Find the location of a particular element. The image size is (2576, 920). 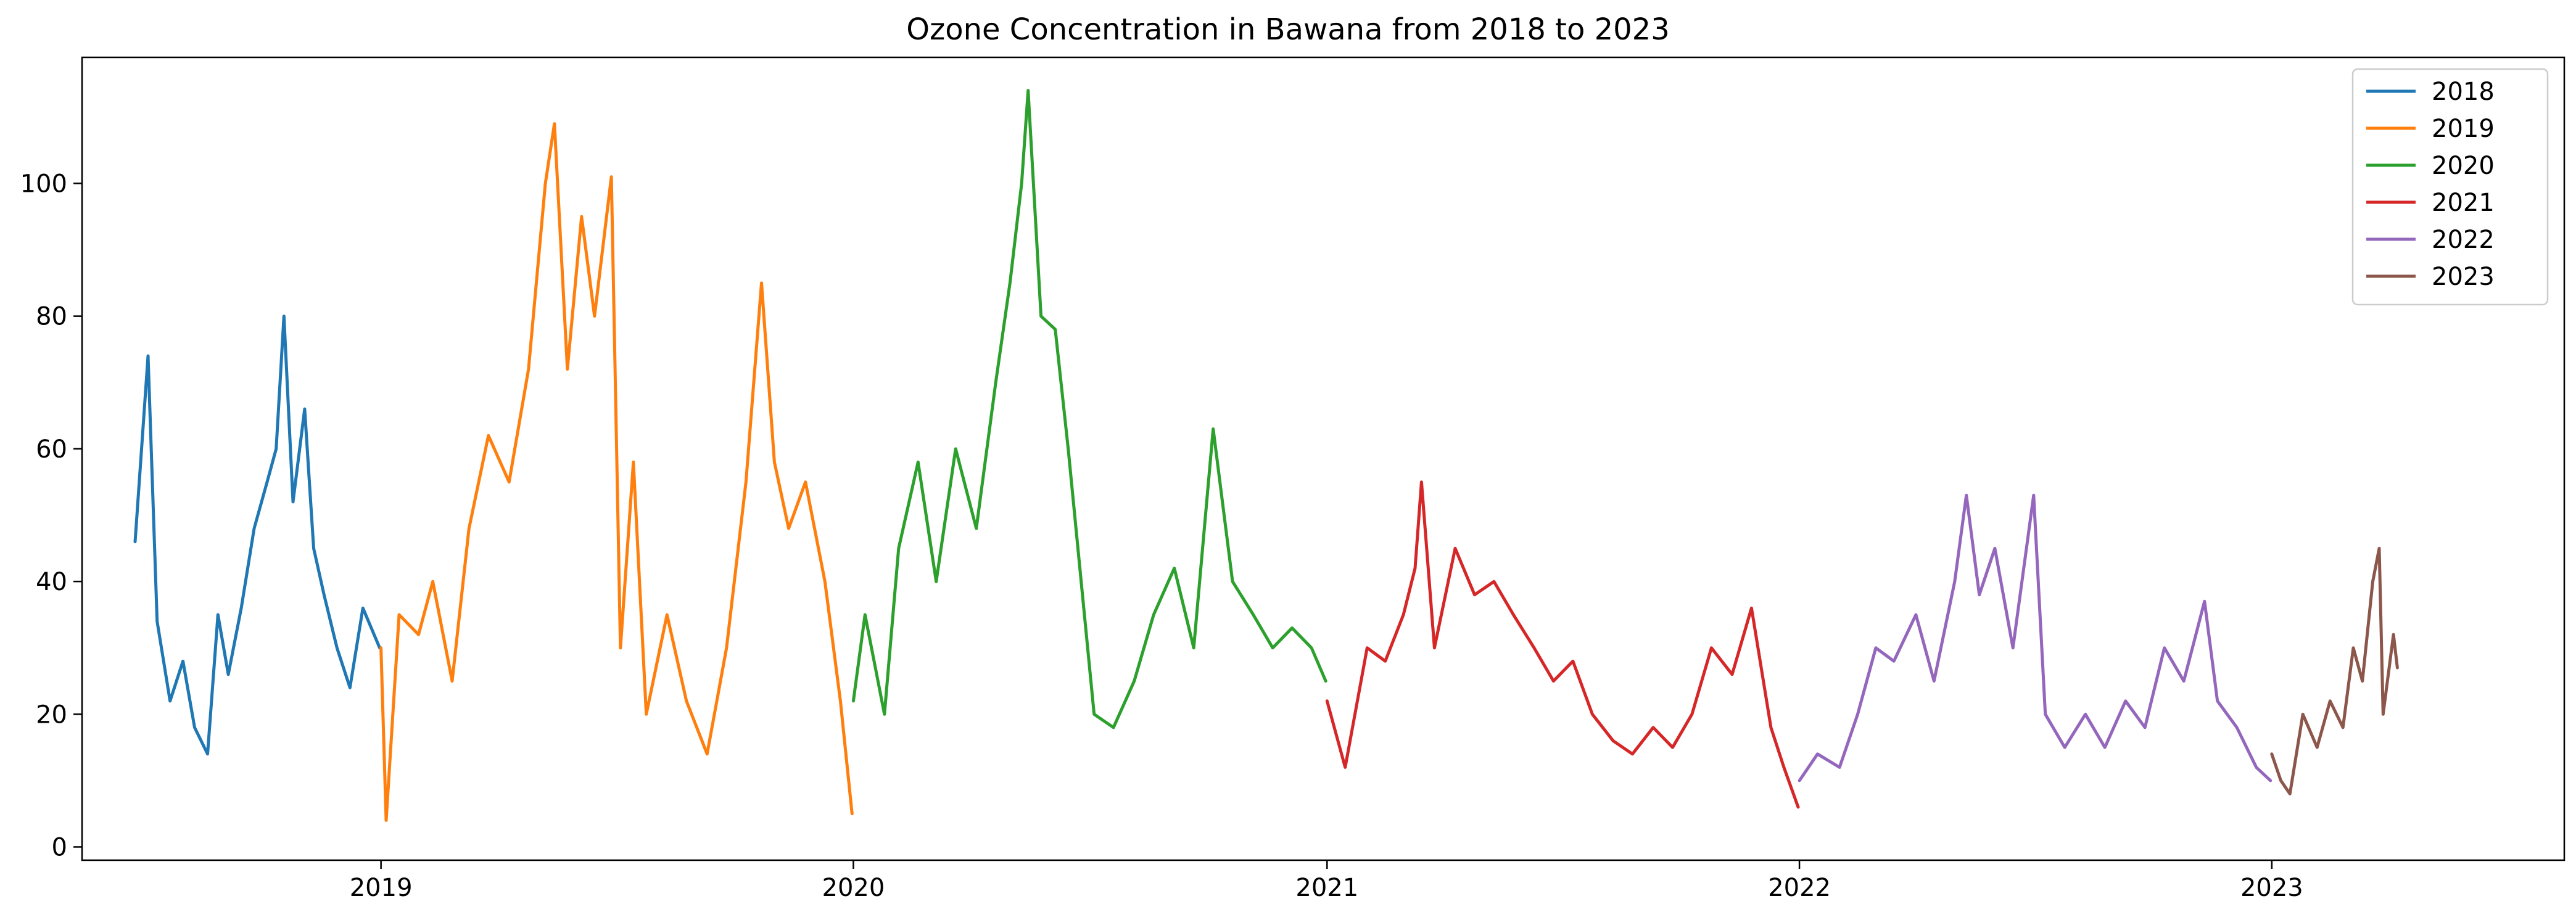

legend: 2018 2019 2020 2021 2022 2023 is located at coordinates (2450, 187).